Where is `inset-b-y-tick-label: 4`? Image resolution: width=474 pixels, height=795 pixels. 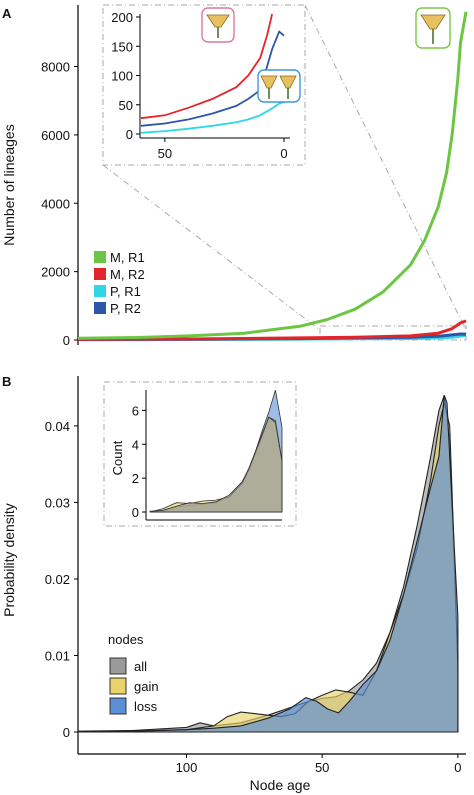
inset-b-y-tick-label: 4 is located at coordinates (135, 444).